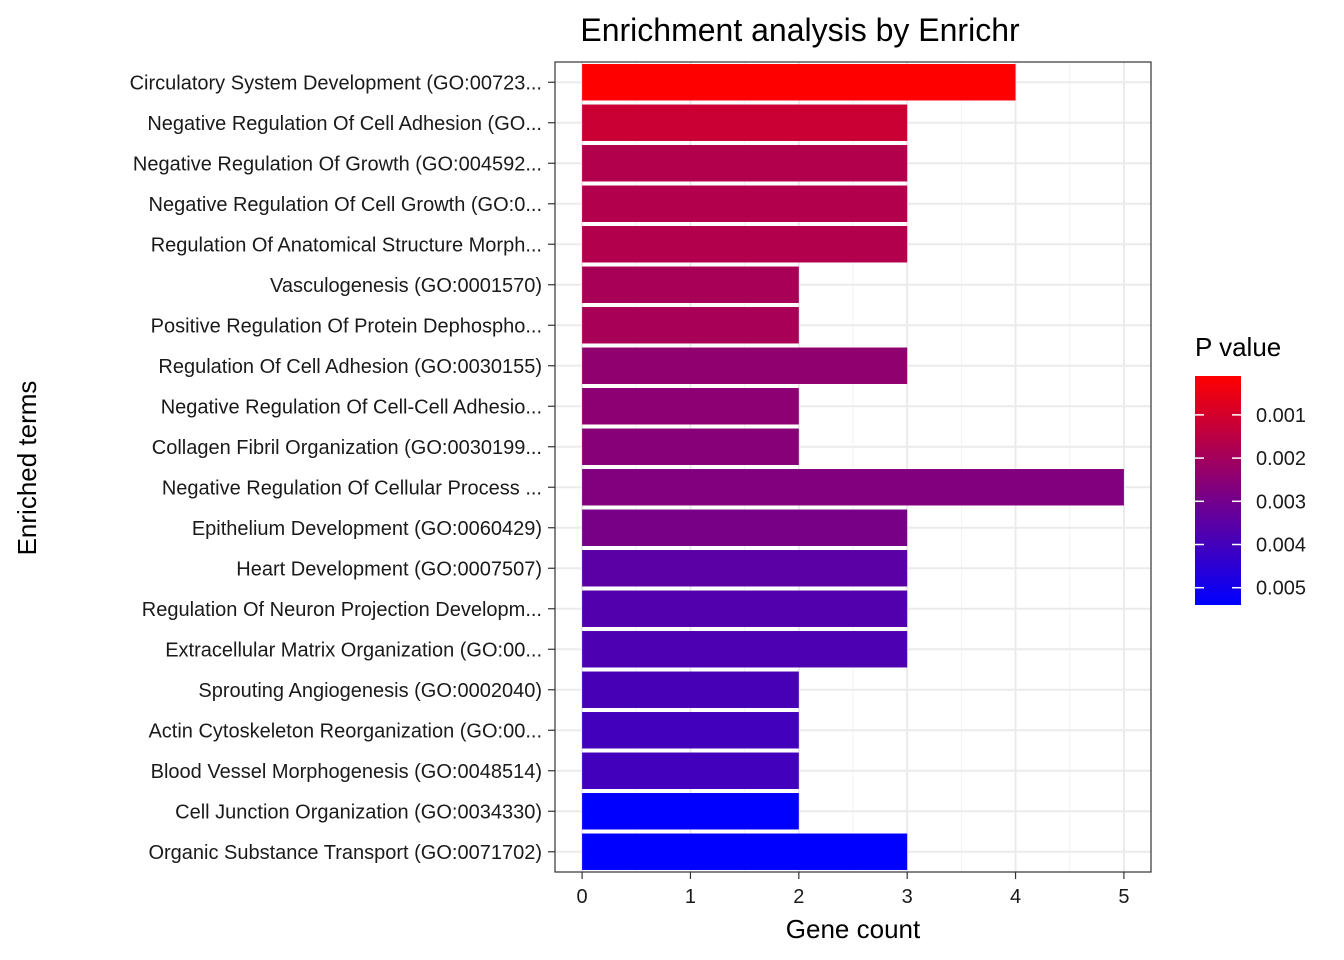 This screenshot has height=960, width=1344. I want to click on chart-title: Enrichment analysis by Enrichr, so click(800, 30).